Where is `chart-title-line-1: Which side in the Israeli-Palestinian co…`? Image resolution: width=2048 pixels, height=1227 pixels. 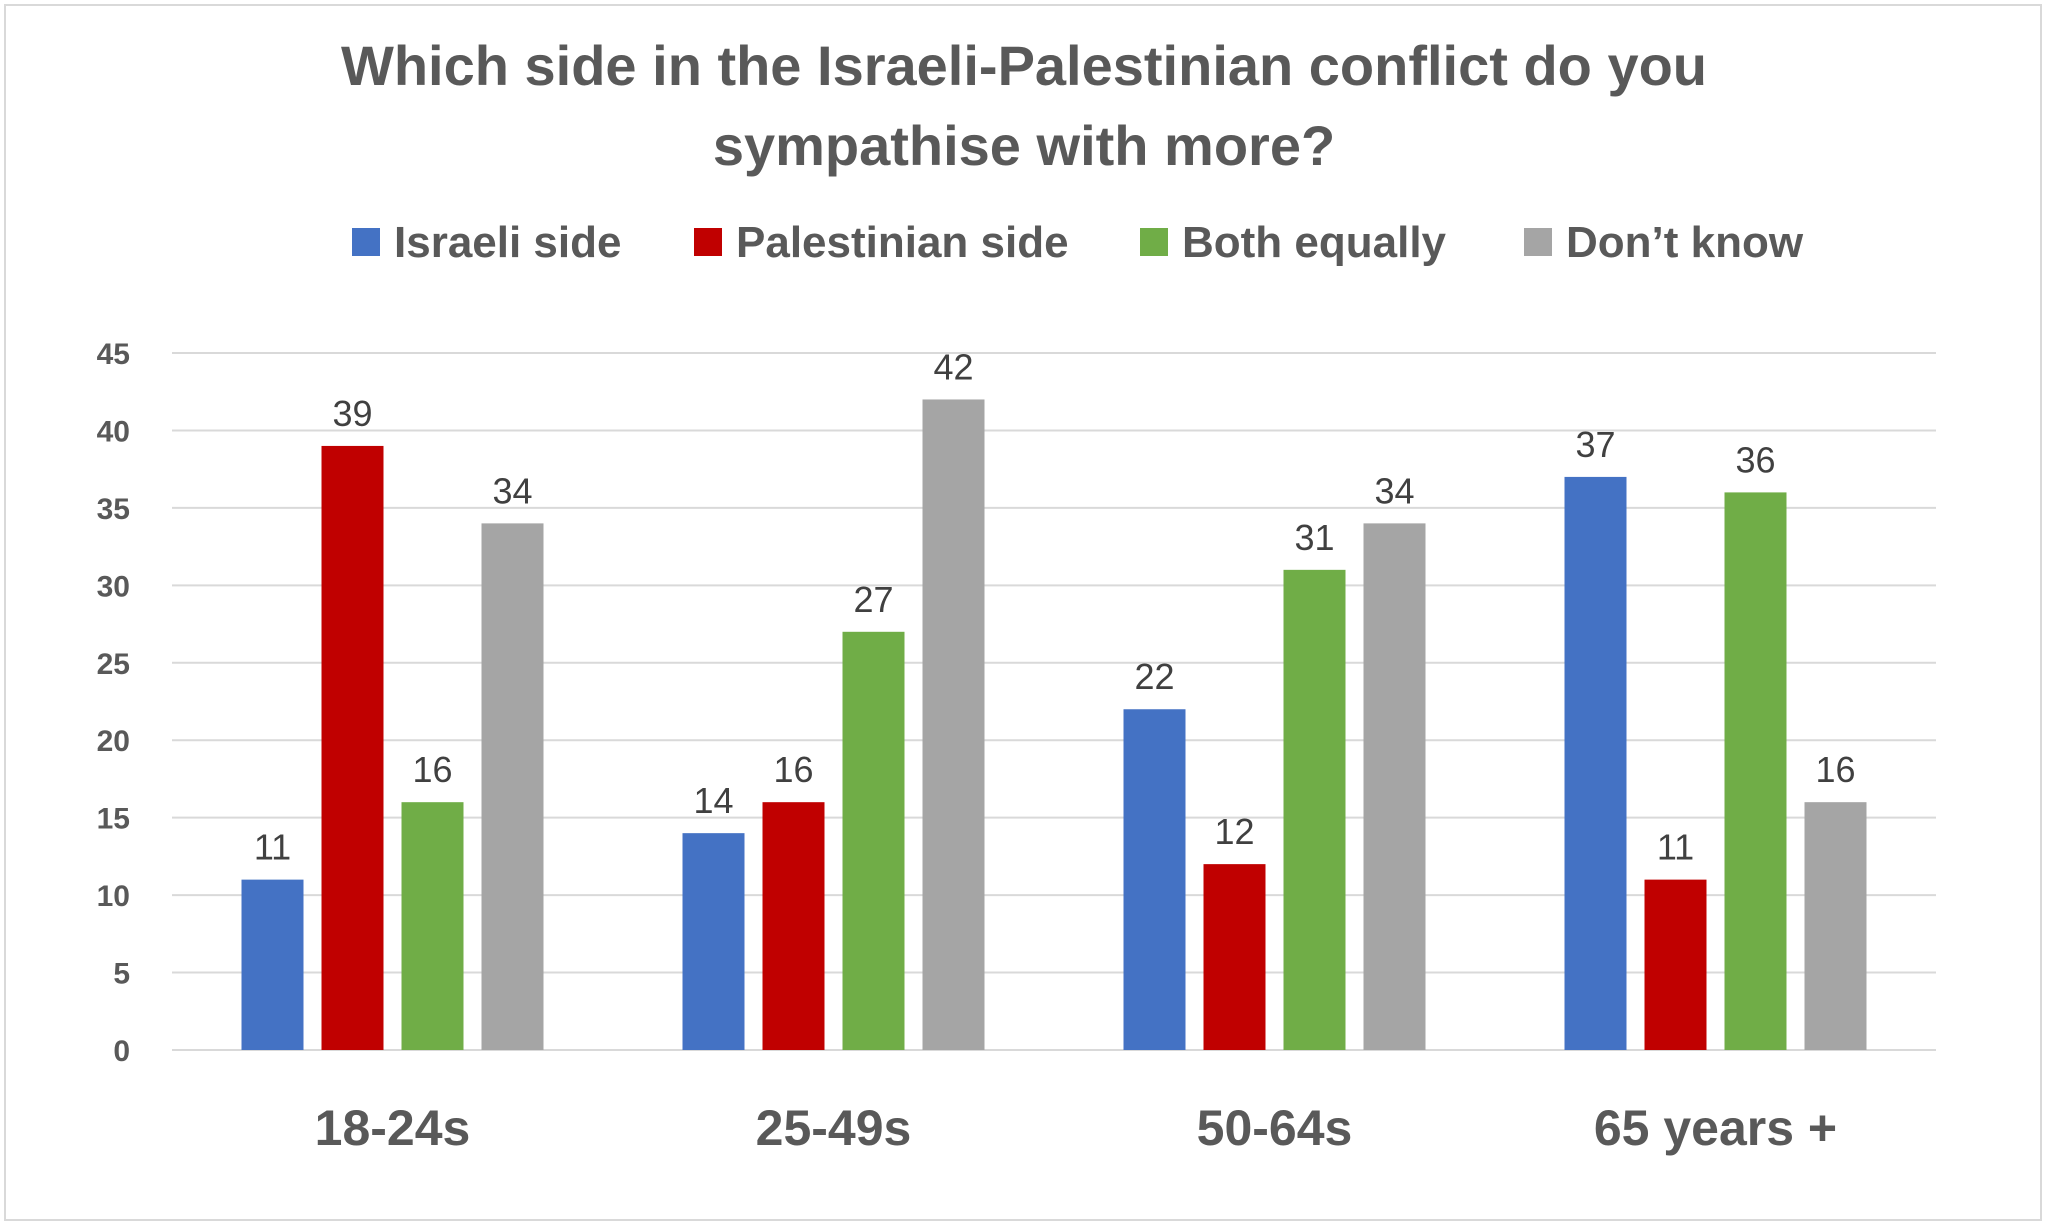 chart-title-line-1: Which side in the Israeli-Palestinian co… is located at coordinates (1024, 65).